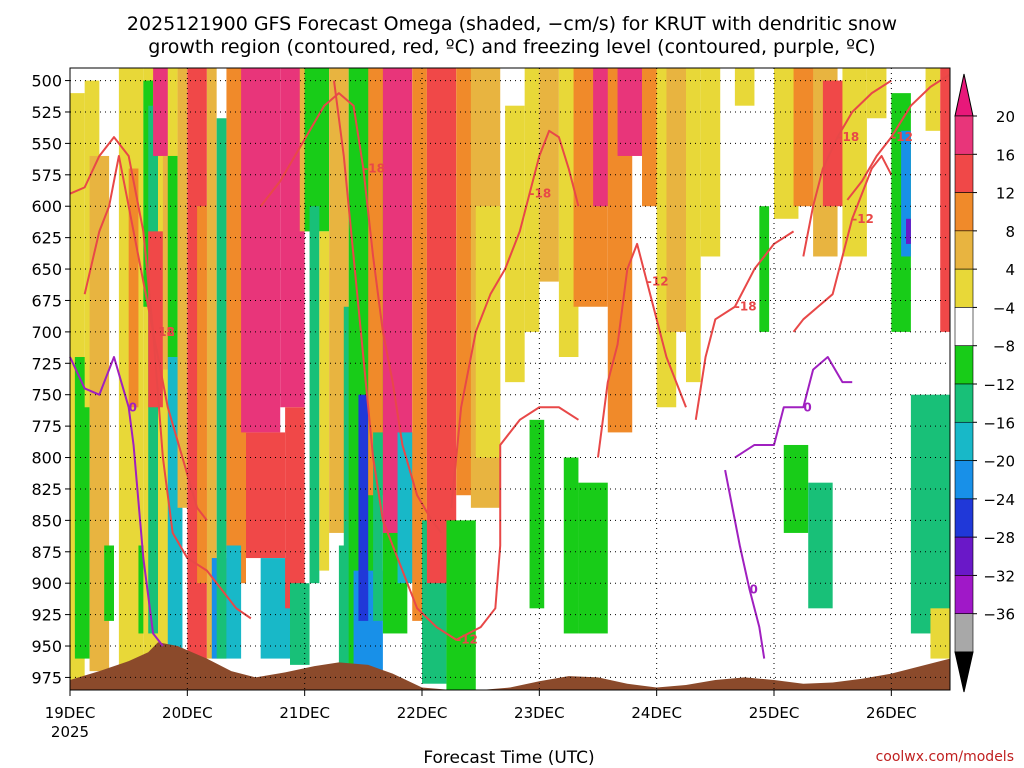 This screenshot has height=768, width=1024. What do you see at coordinates (999, 538) in the screenshot?
I see `colorbar-label: −28` at bounding box center [999, 538].